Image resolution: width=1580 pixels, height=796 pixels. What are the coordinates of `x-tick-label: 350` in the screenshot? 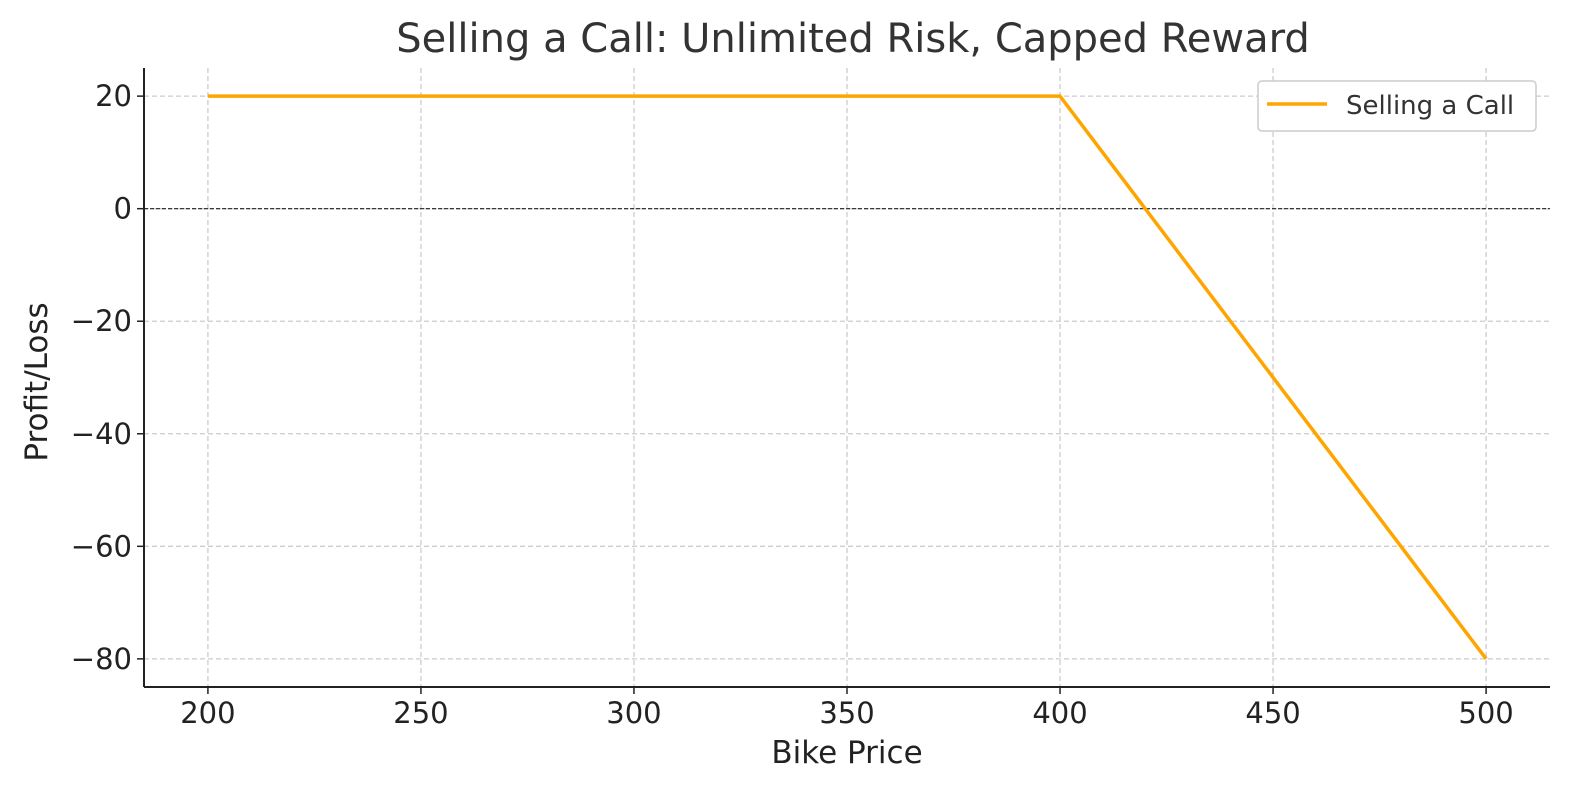 It's located at (846, 713).